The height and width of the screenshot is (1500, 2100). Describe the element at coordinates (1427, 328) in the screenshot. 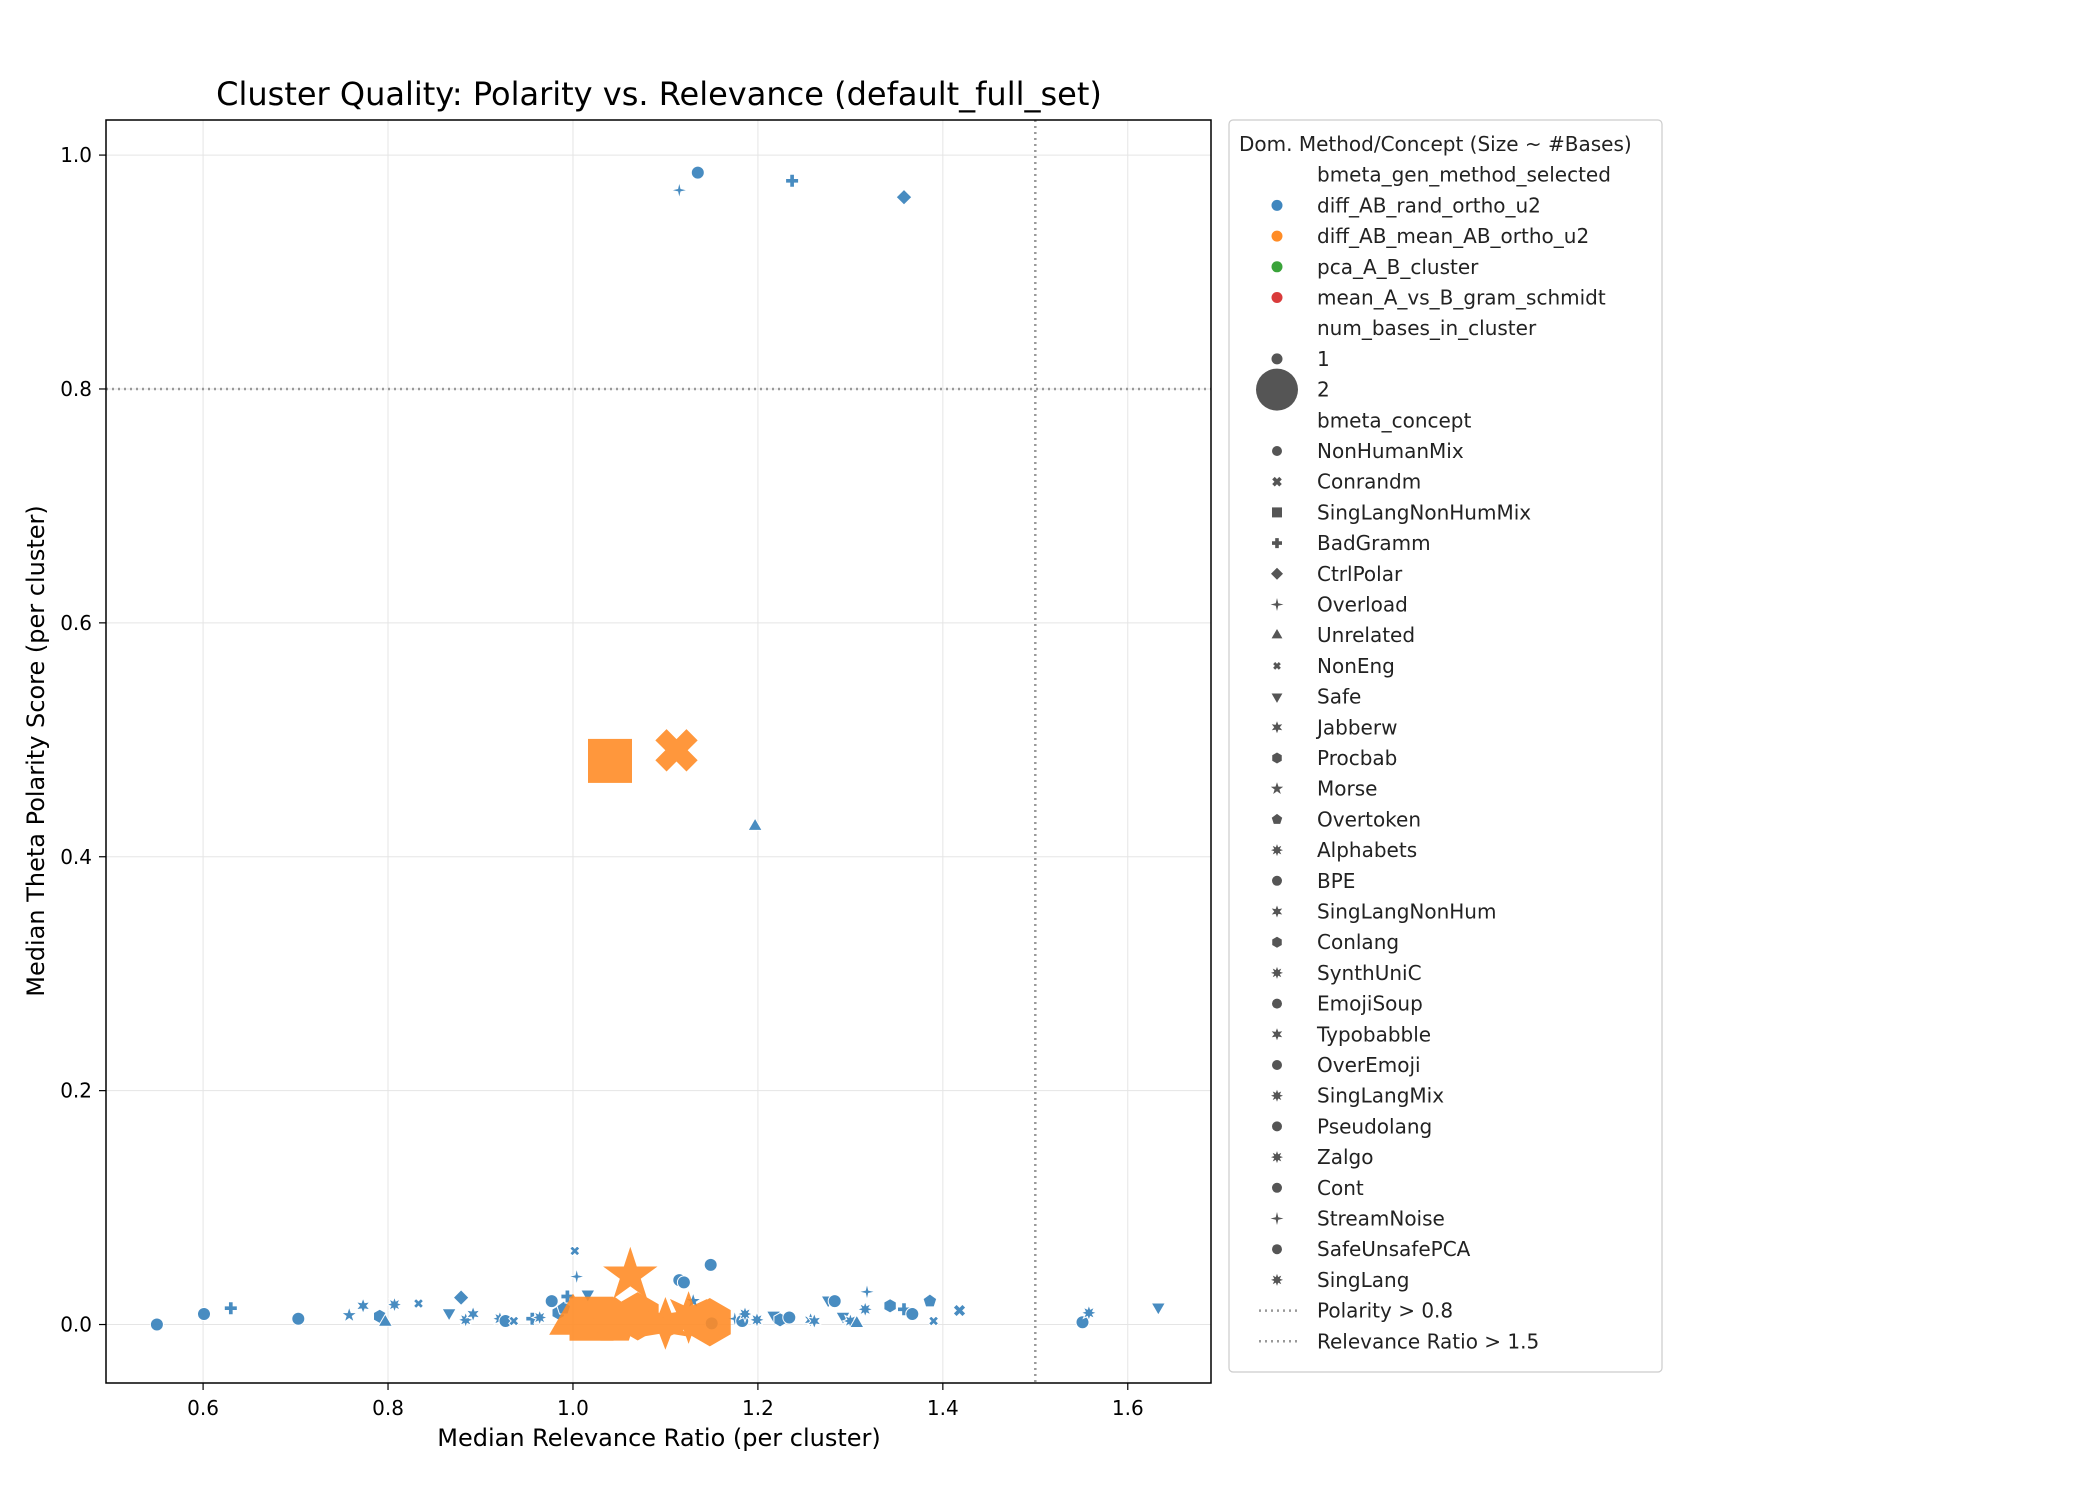

I see `legend-size-title: num_bases_in_cluster` at that location.